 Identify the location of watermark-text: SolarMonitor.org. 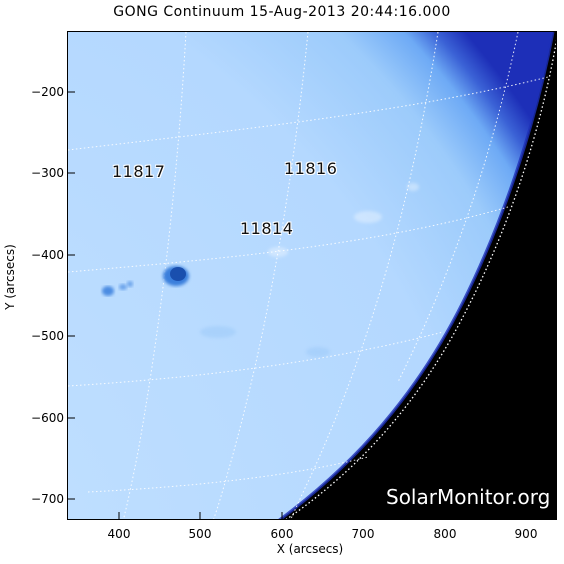
(468, 497).